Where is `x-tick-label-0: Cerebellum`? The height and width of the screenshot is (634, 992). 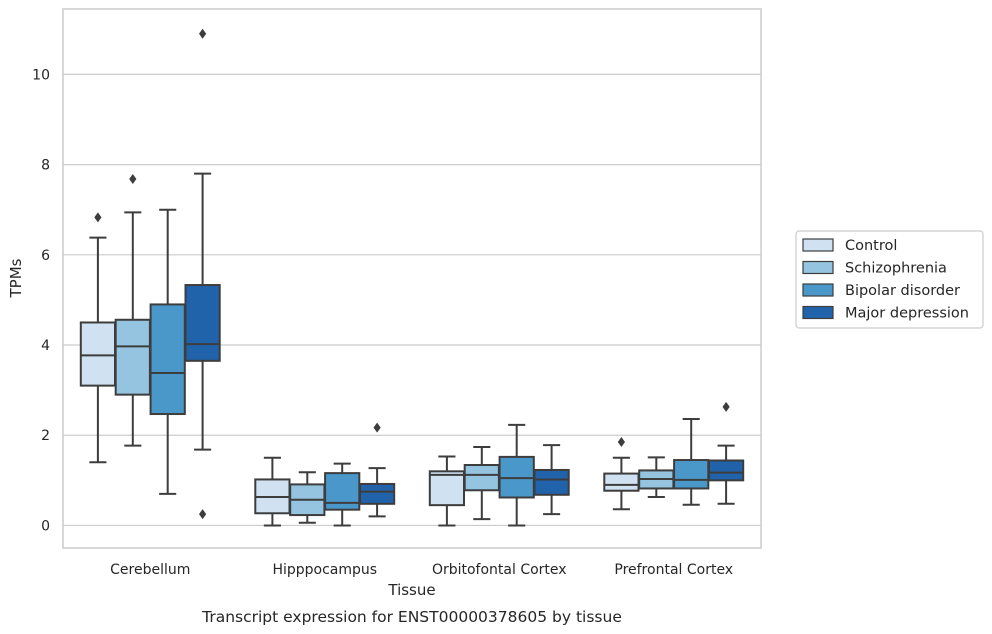 x-tick-label-0: Cerebellum is located at coordinates (150, 570).